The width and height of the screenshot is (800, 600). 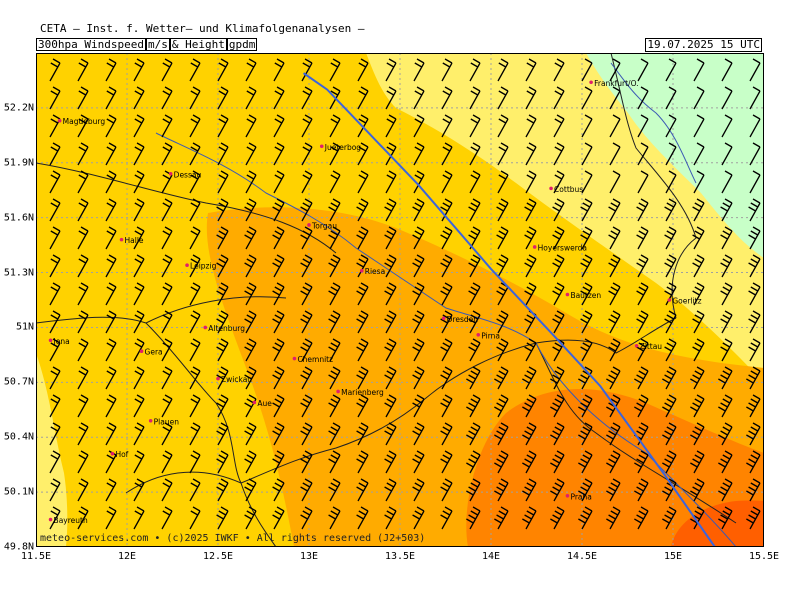 What do you see at coordinates (24, 327) in the screenshot?
I see `lat-tick-label: 51N` at bounding box center [24, 327].